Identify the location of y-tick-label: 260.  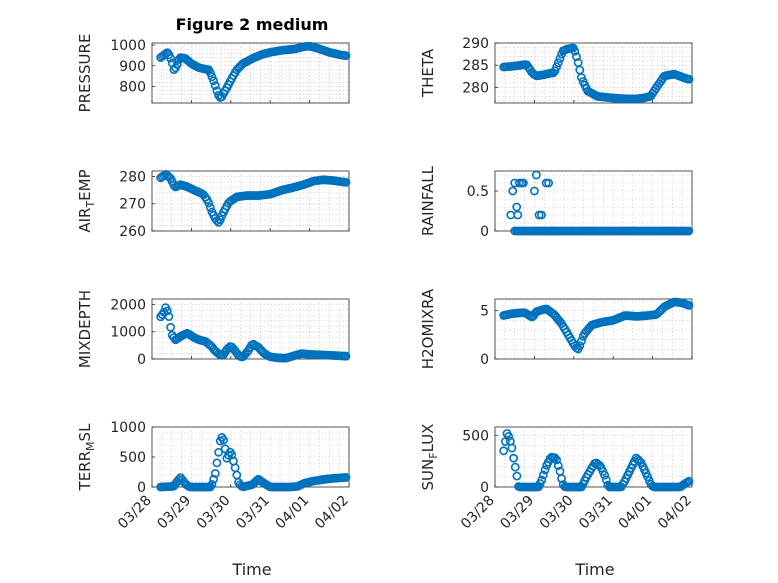
(132, 232).